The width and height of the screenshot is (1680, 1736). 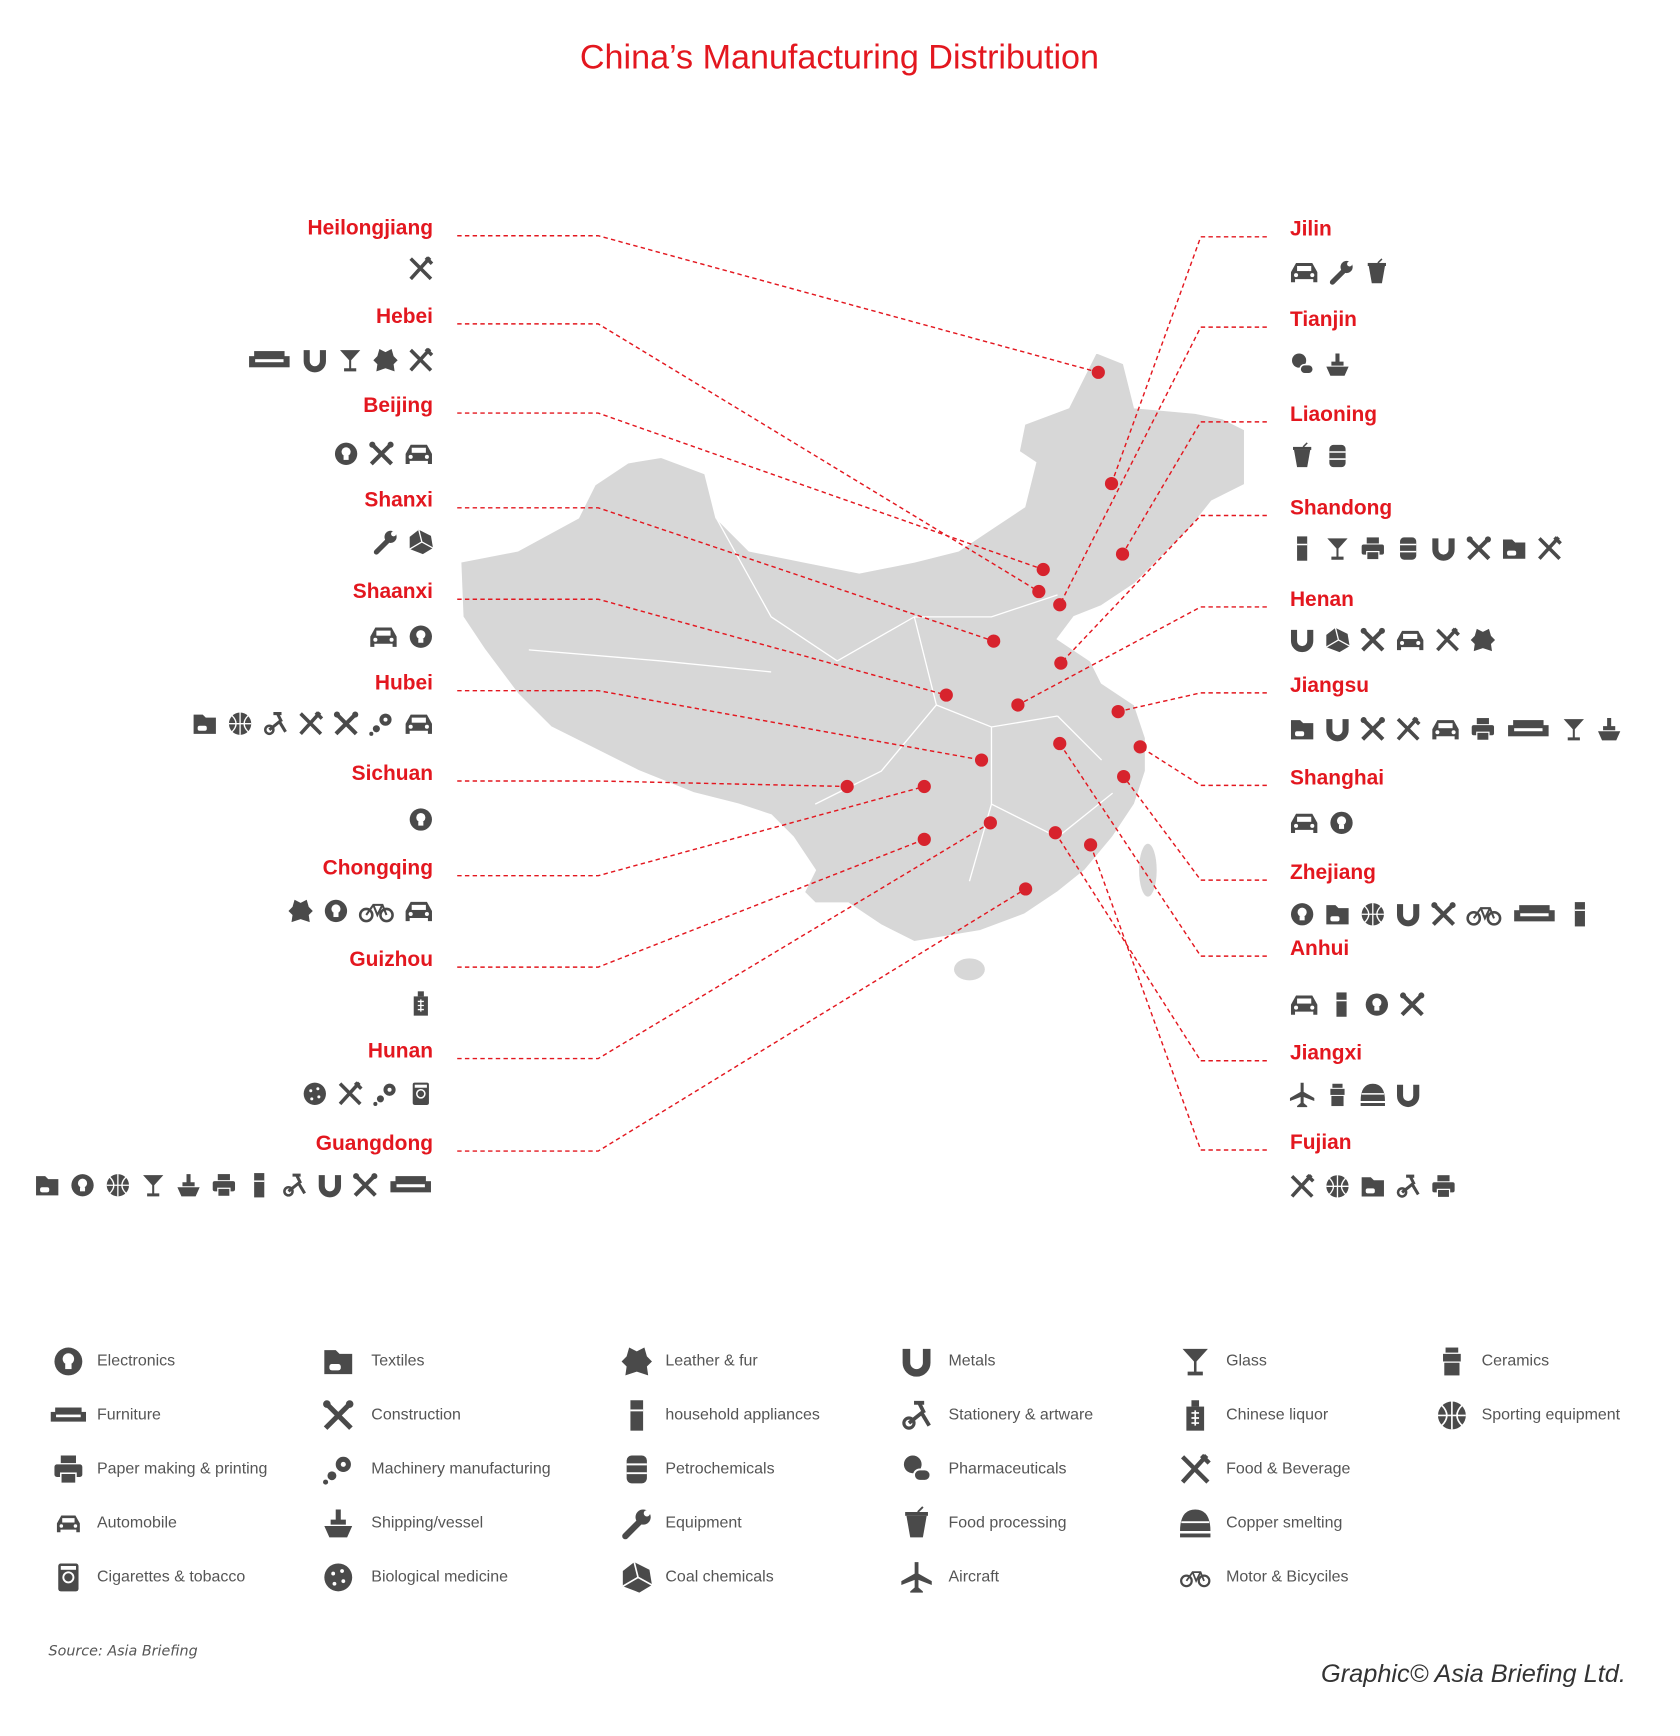 What do you see at coordinates (397, 1361) in the screenshot?
I see `legend-label: Textiles` at bounding box center [397, 1361].